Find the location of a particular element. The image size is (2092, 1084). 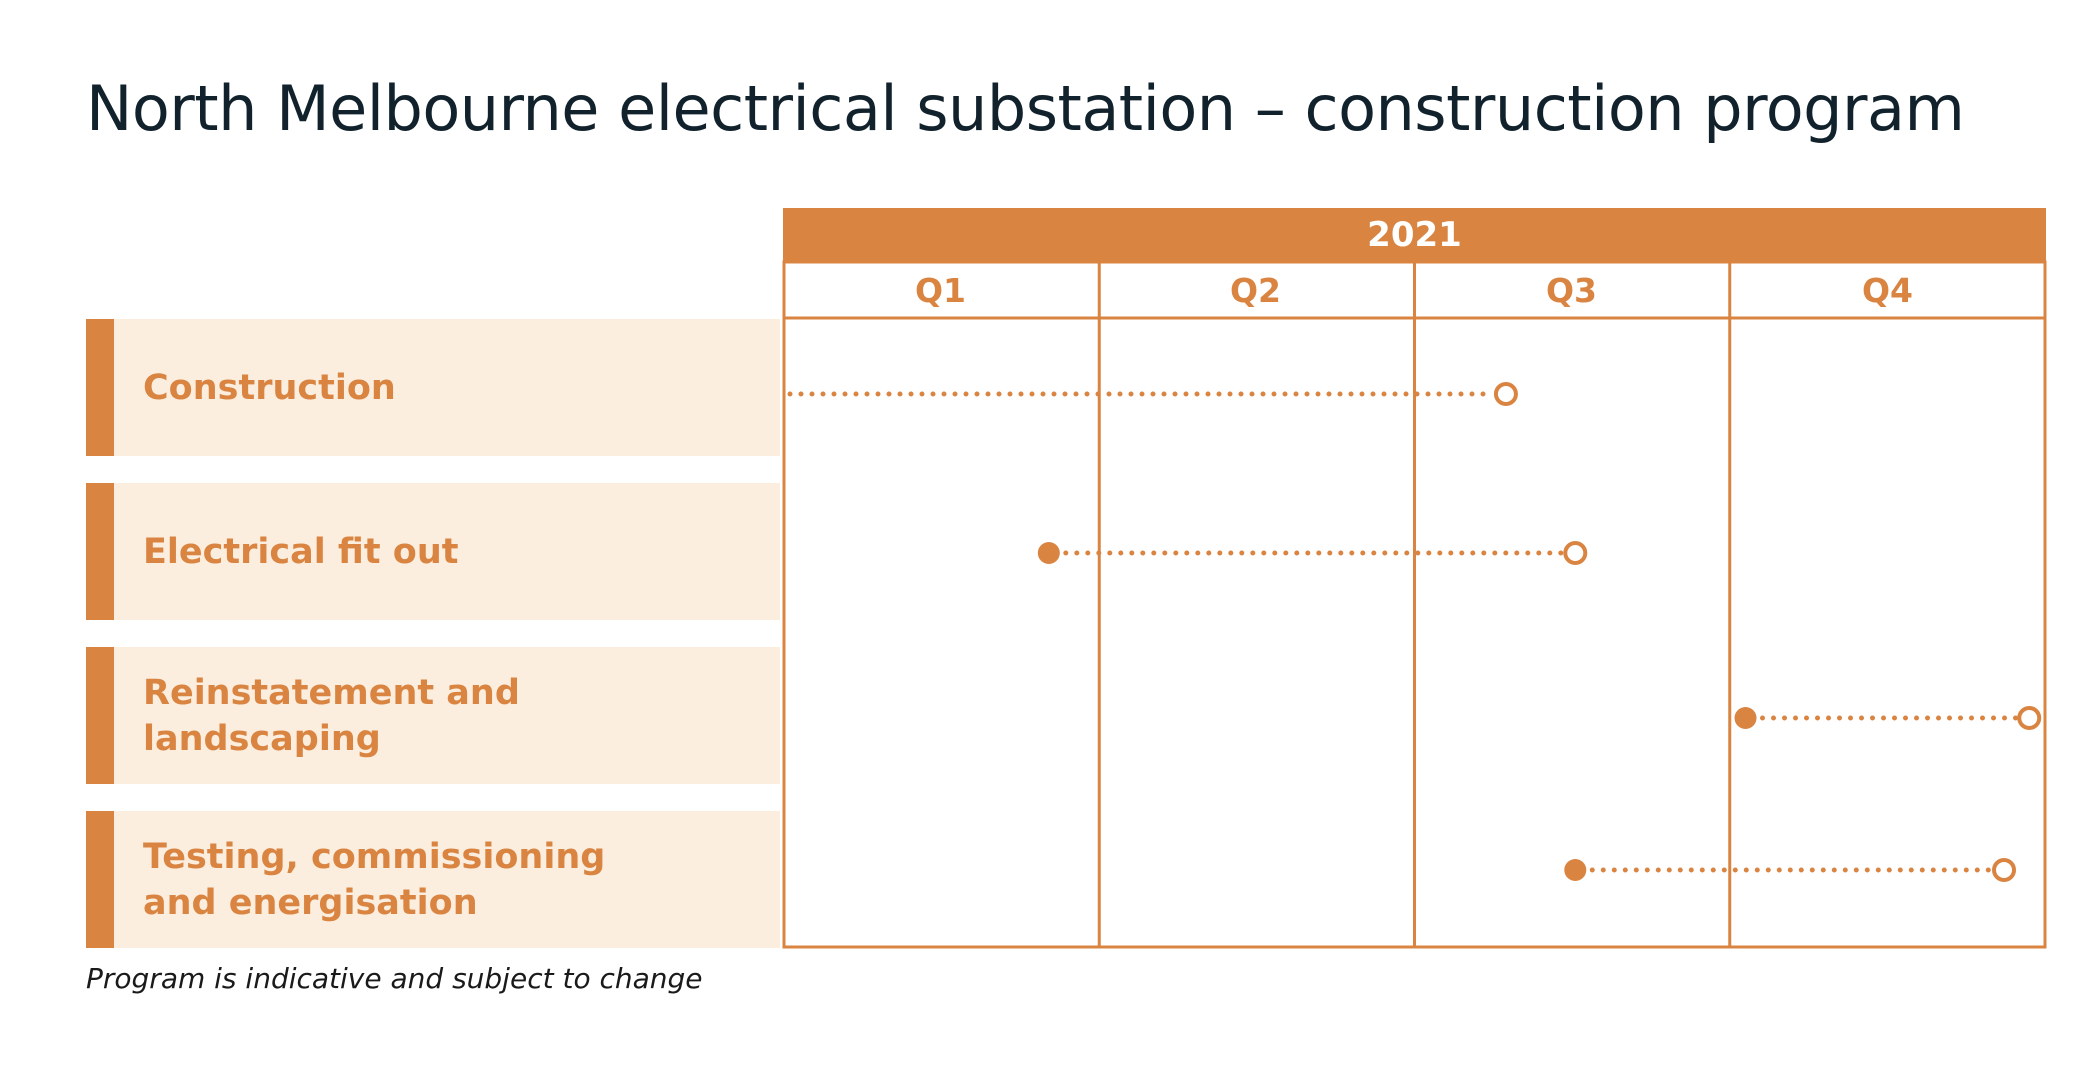

task-label-reinstatement: Reinstatement and landscaping is located at coordinates (331, 715).